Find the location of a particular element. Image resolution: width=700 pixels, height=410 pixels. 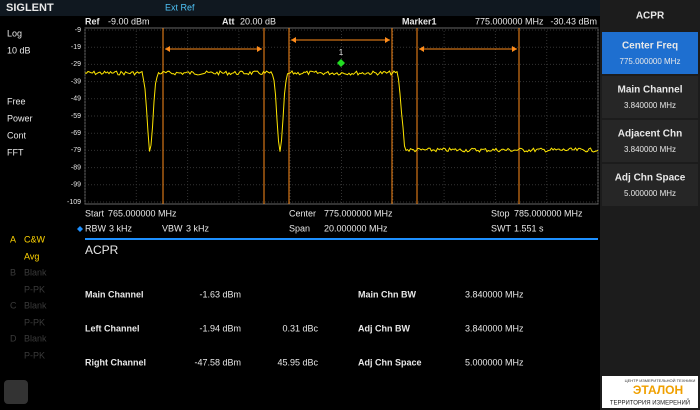

param-name: Main Chn BW is located at coordinates (387, 294).